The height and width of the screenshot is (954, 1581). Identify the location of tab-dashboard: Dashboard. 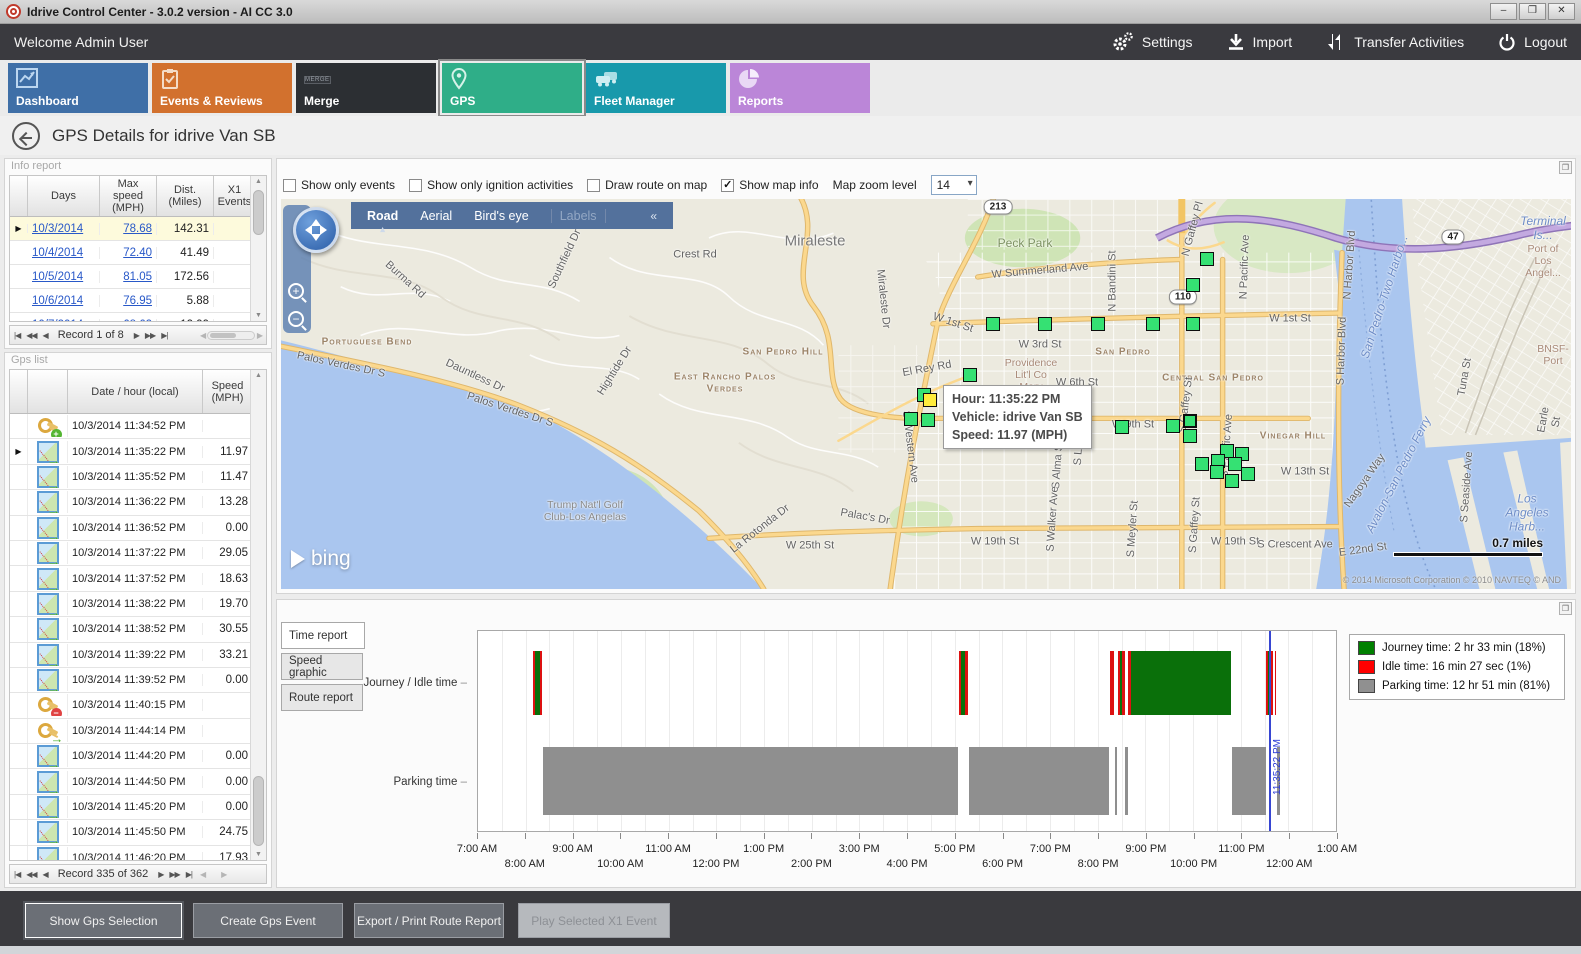
(78, 88).